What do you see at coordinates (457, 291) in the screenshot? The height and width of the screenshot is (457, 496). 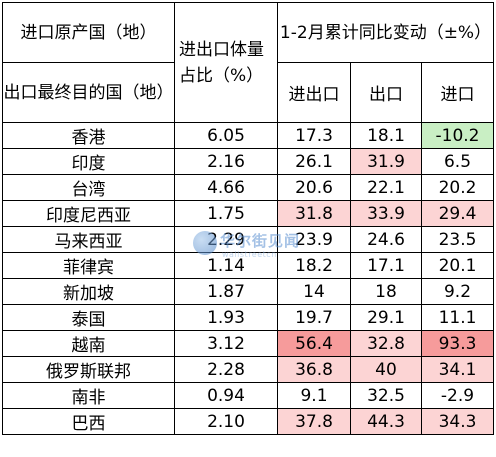 I see `import-change-cell: 9.2` at bounding box center [457, 291].